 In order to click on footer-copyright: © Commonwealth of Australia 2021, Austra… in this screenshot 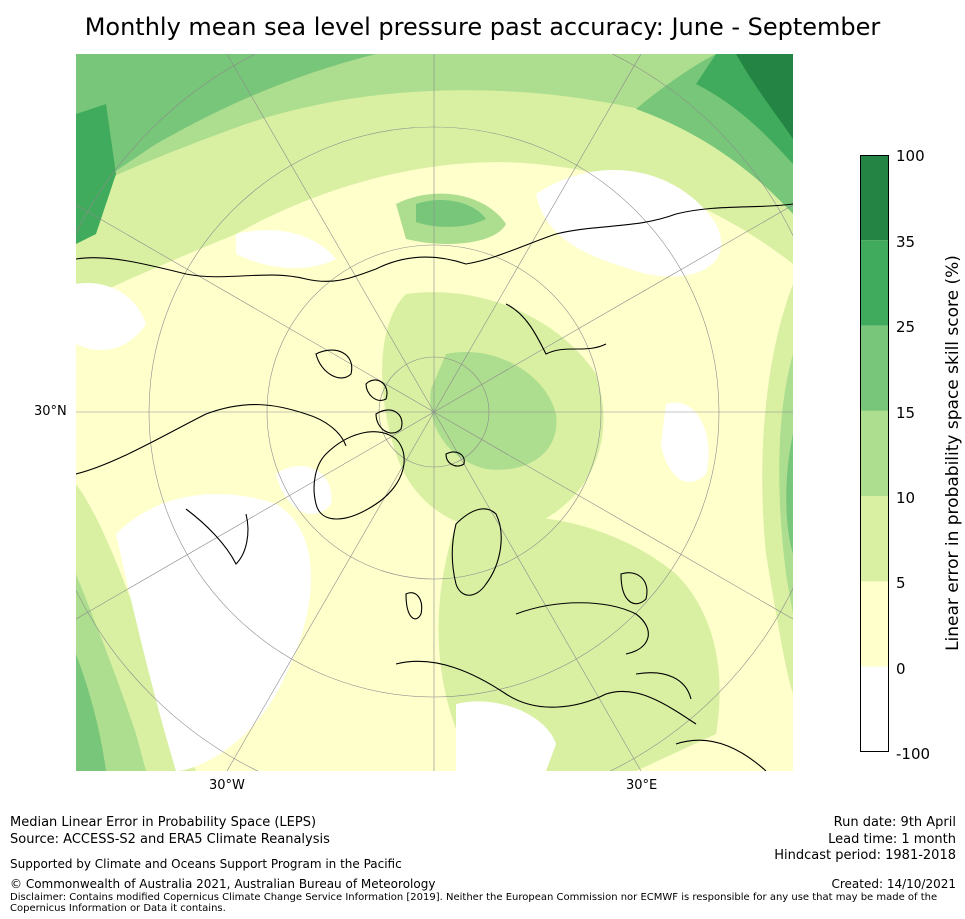, I will do `click(223, 884)`.